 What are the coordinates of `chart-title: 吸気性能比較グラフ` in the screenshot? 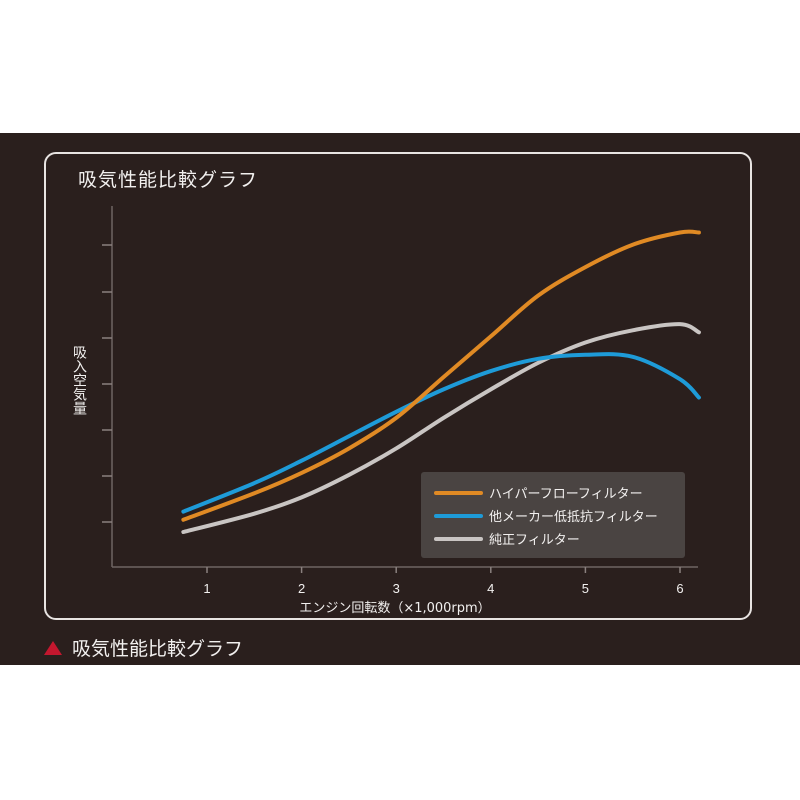 It's located at (168, 180).